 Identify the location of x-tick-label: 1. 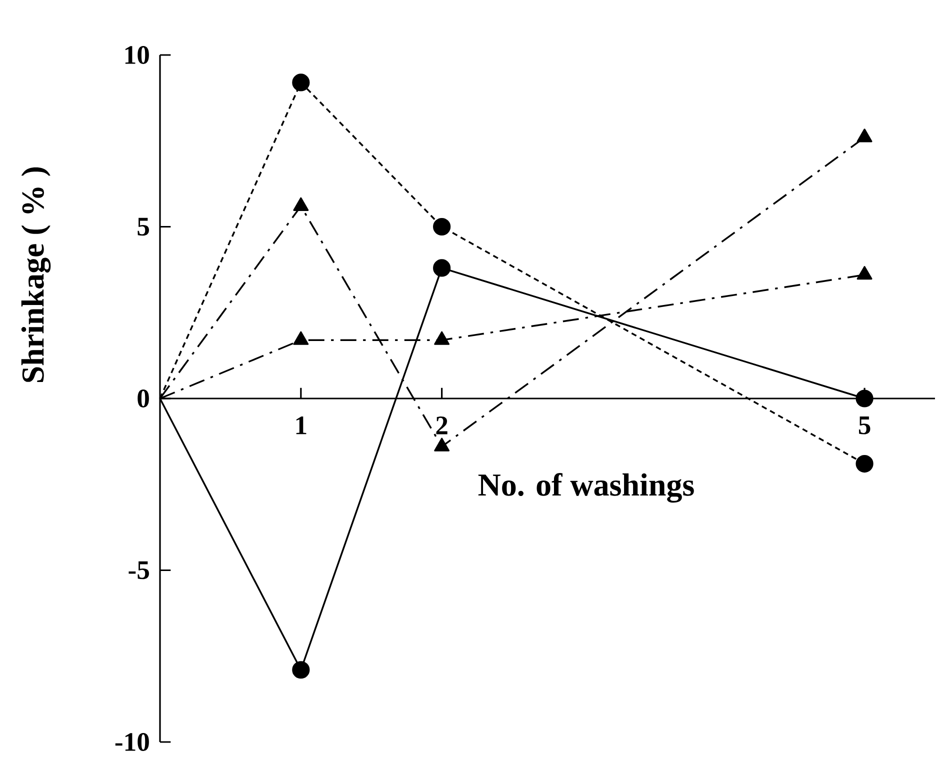
(301, 425).